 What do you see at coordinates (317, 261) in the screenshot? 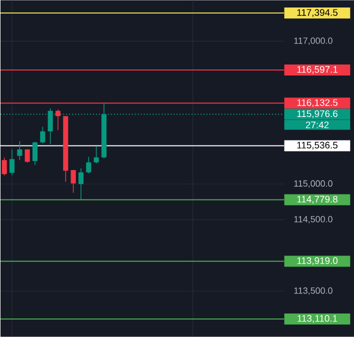
I see `ref-line-label: 113,919.0` at bounding box center [317, 261].